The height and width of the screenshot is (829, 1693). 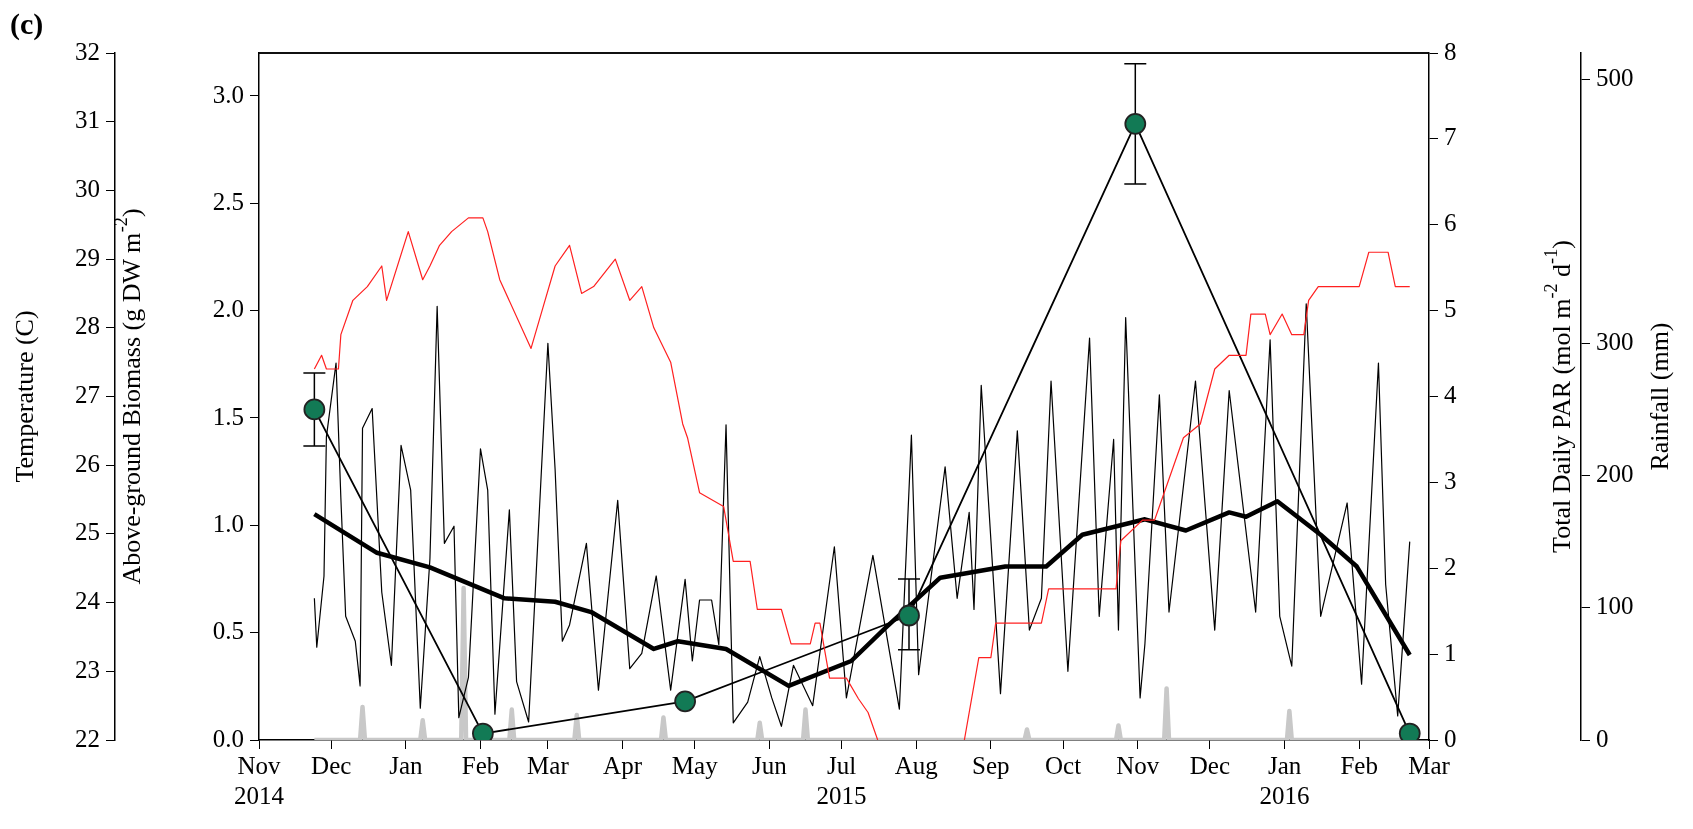 What do you see at coordinates (1615, 474) in the screenshot?
I see `y3-tick-label: 200` at bounding box center [1615, 474].